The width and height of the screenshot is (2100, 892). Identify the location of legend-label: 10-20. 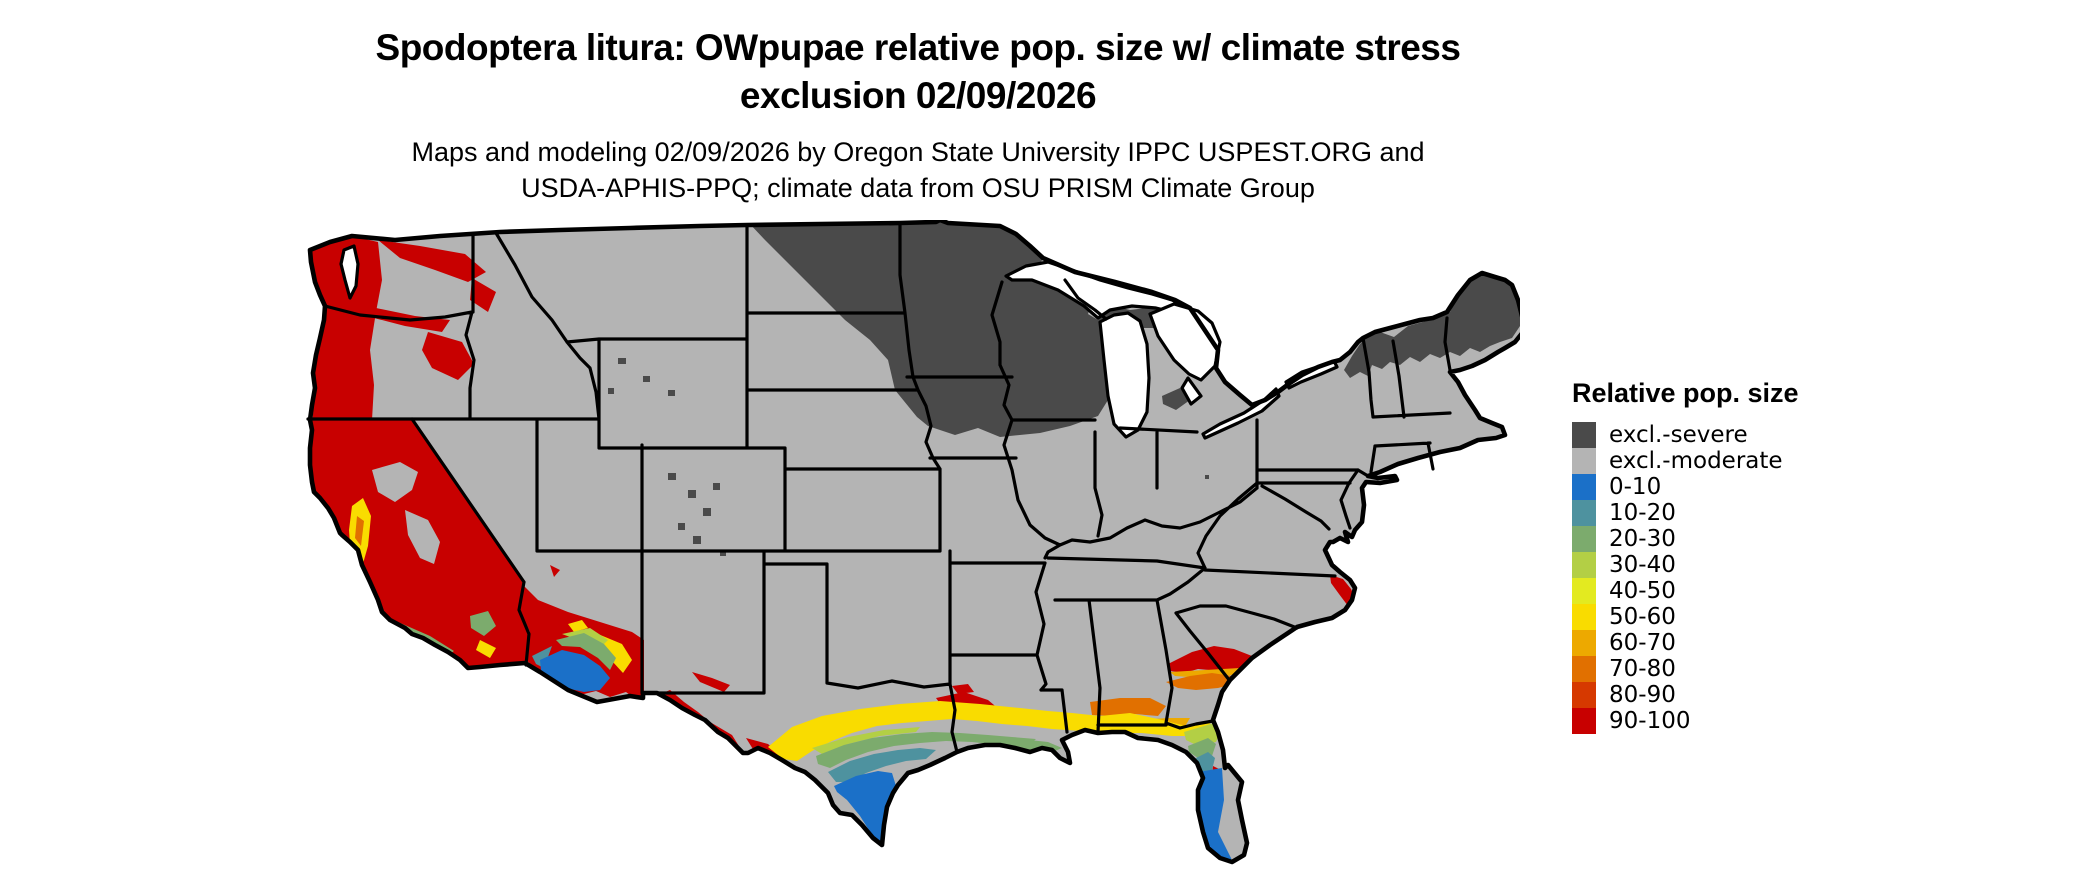
(1642, 513).